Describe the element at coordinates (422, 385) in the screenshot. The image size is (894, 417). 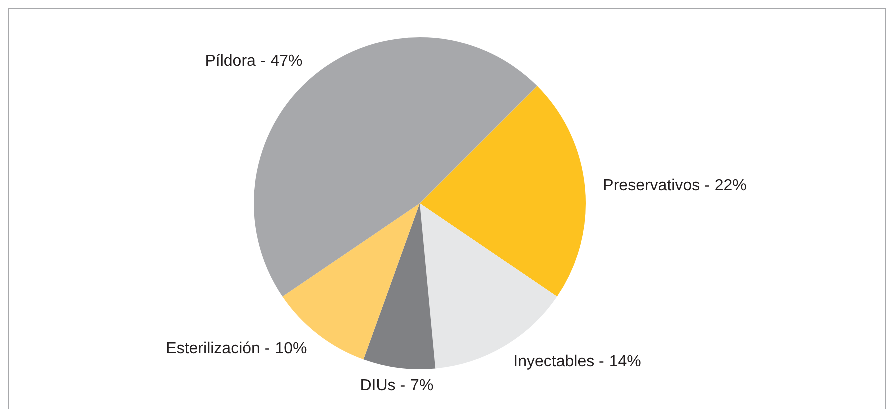
I see `data-label: 7%` at that location.